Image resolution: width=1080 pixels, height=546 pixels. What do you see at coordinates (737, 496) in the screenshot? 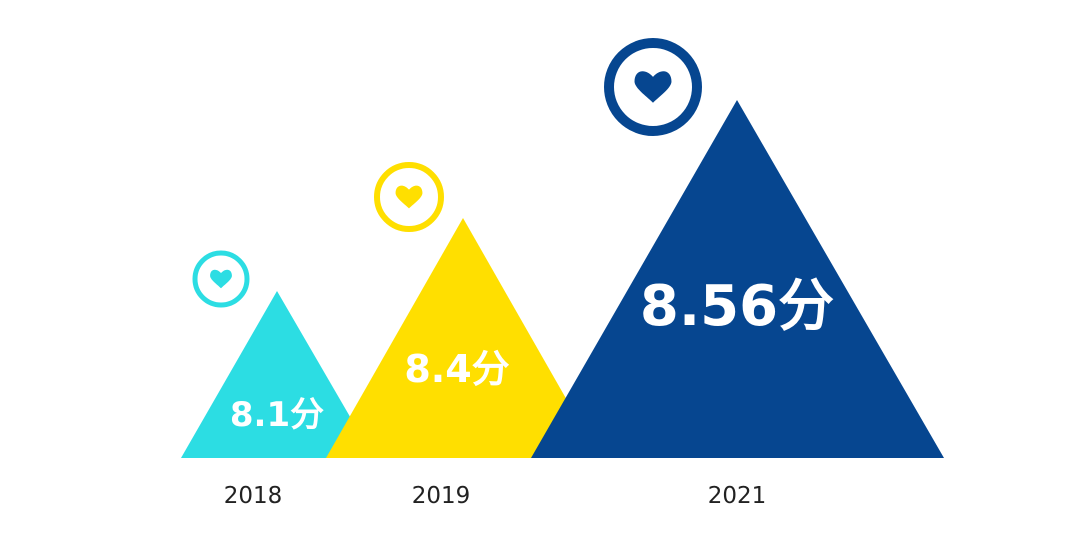
I see `year-label-2021: 2021` at bounding box center [737, 496].